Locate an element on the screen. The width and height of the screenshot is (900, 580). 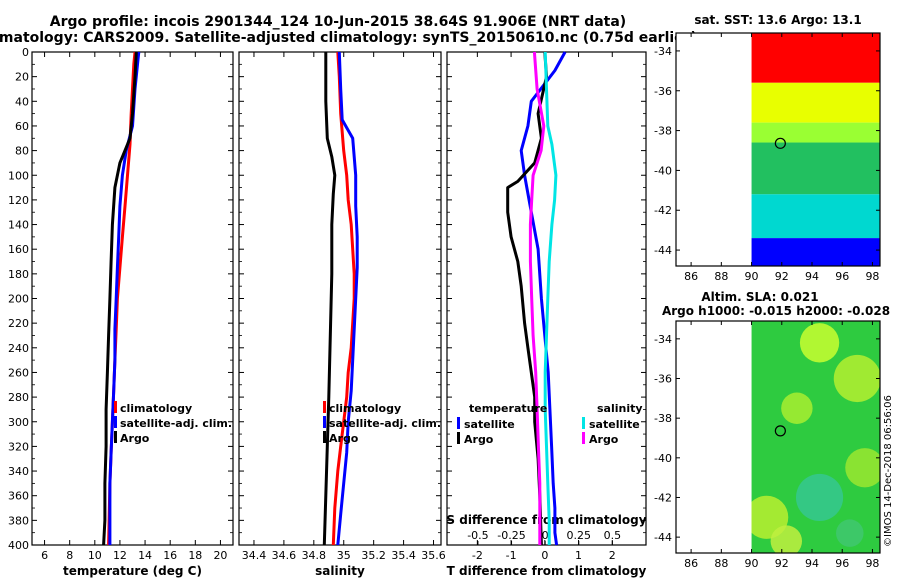
legend-temperature-label: satellite is located at coordinates (489, 424).